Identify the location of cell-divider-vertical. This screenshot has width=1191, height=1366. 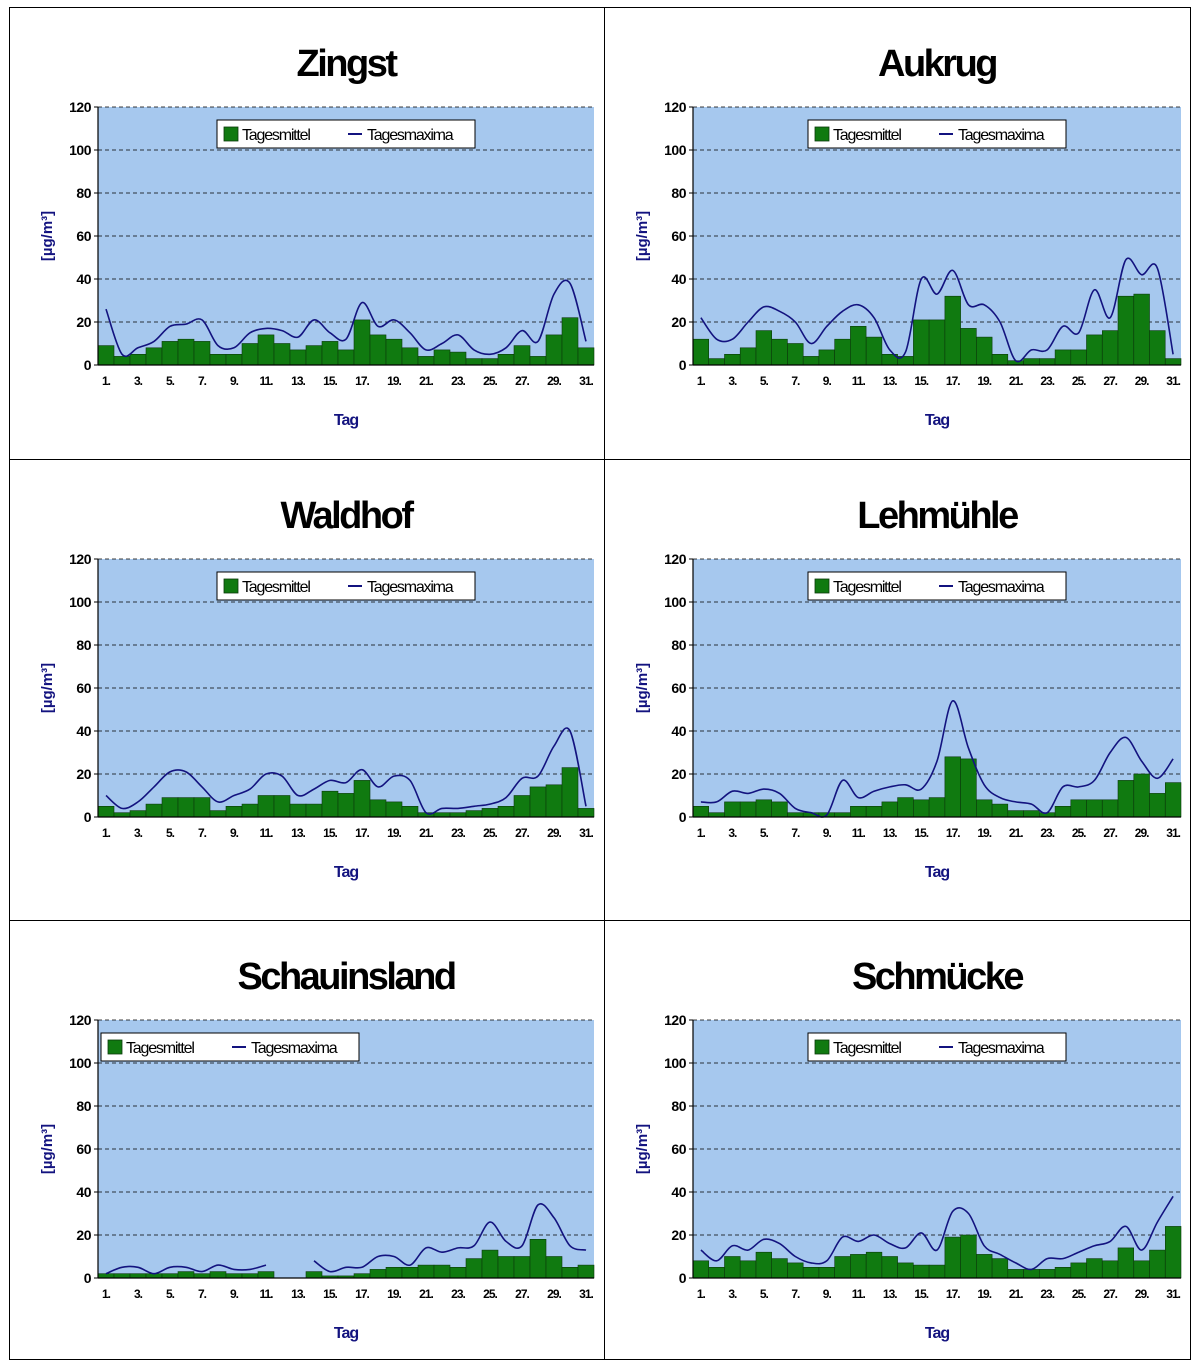
(604, 683).